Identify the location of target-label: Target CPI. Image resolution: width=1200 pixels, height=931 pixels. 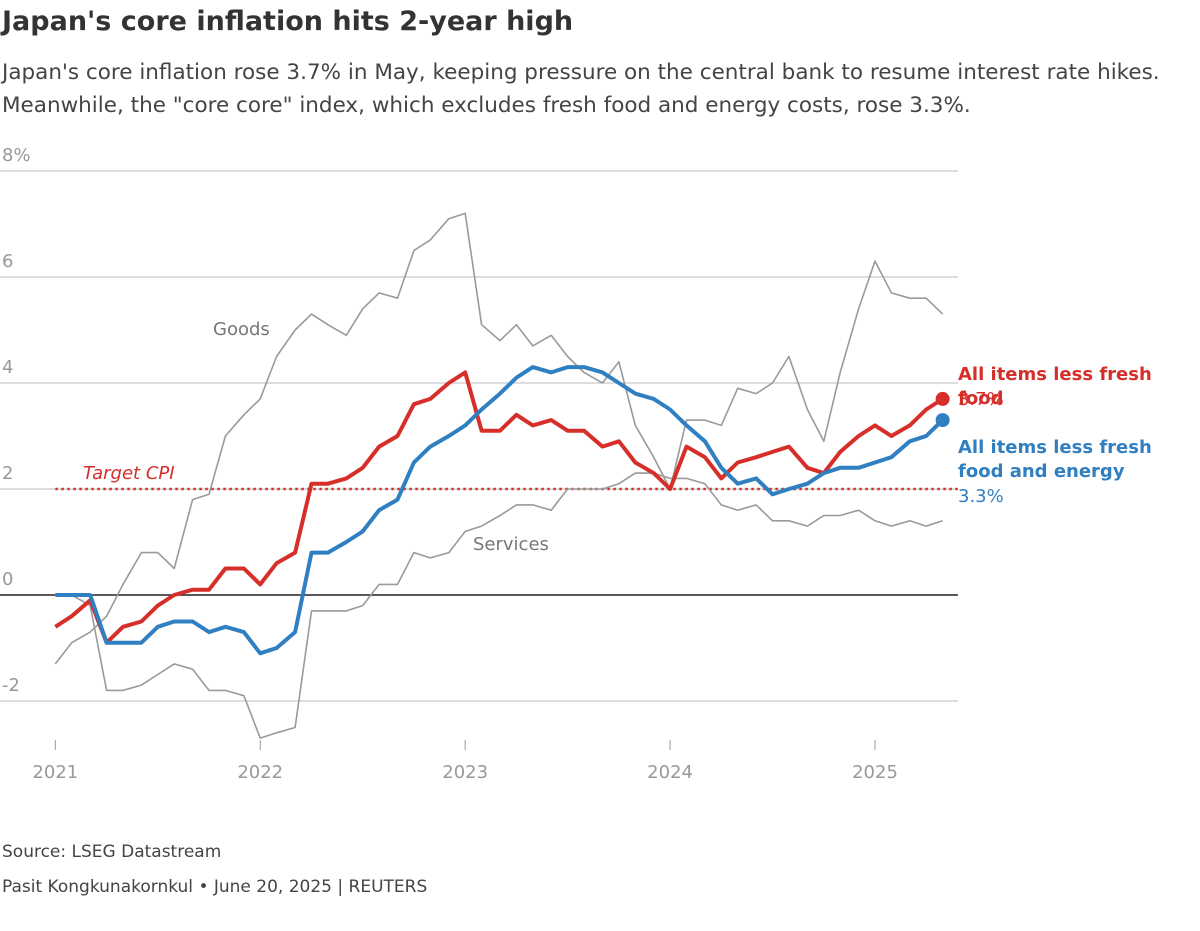
(129, 473).